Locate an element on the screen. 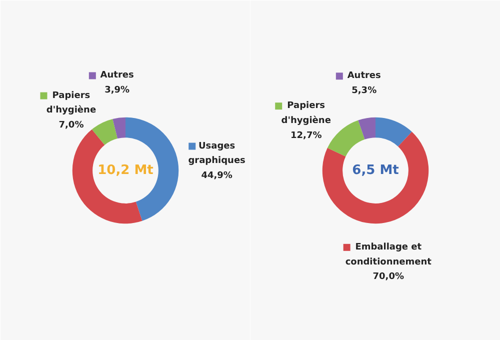 This screenshot has width=500, height=340. text: 10,2 Mt is located at coordinates (126, 170).